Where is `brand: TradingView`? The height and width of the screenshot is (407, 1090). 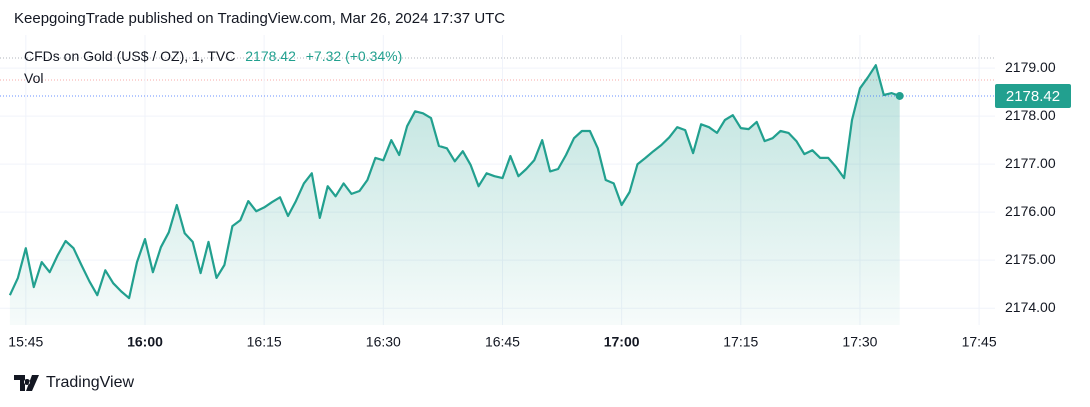
brand: TradingView is located at coordinates (90, 382).